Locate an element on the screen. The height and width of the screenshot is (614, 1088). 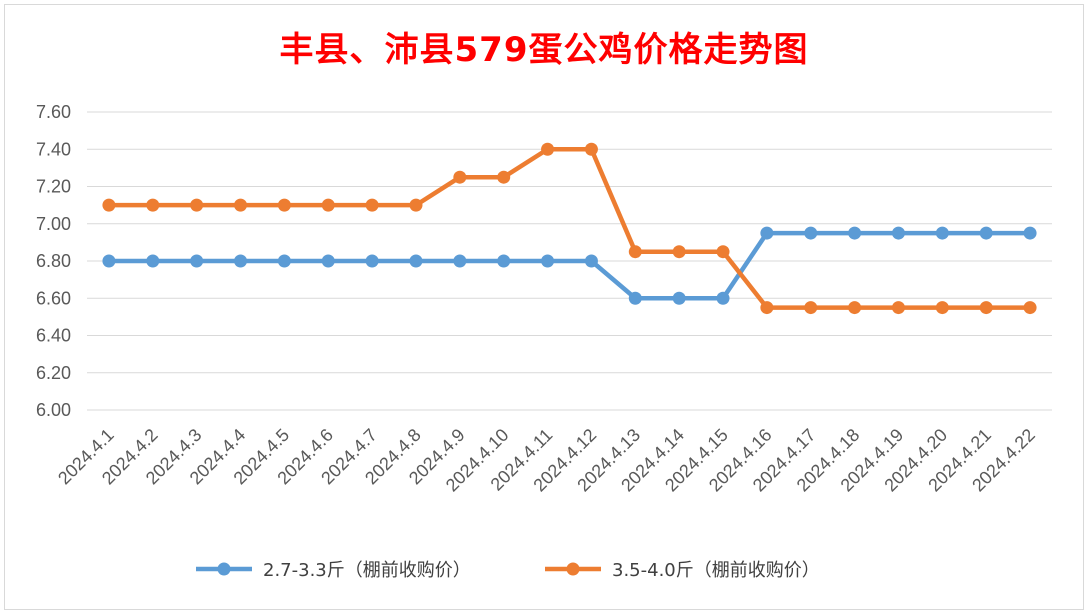
legend-label: 2.7-3.3斤（棚前收购价） is located at coordinates (367, 570).